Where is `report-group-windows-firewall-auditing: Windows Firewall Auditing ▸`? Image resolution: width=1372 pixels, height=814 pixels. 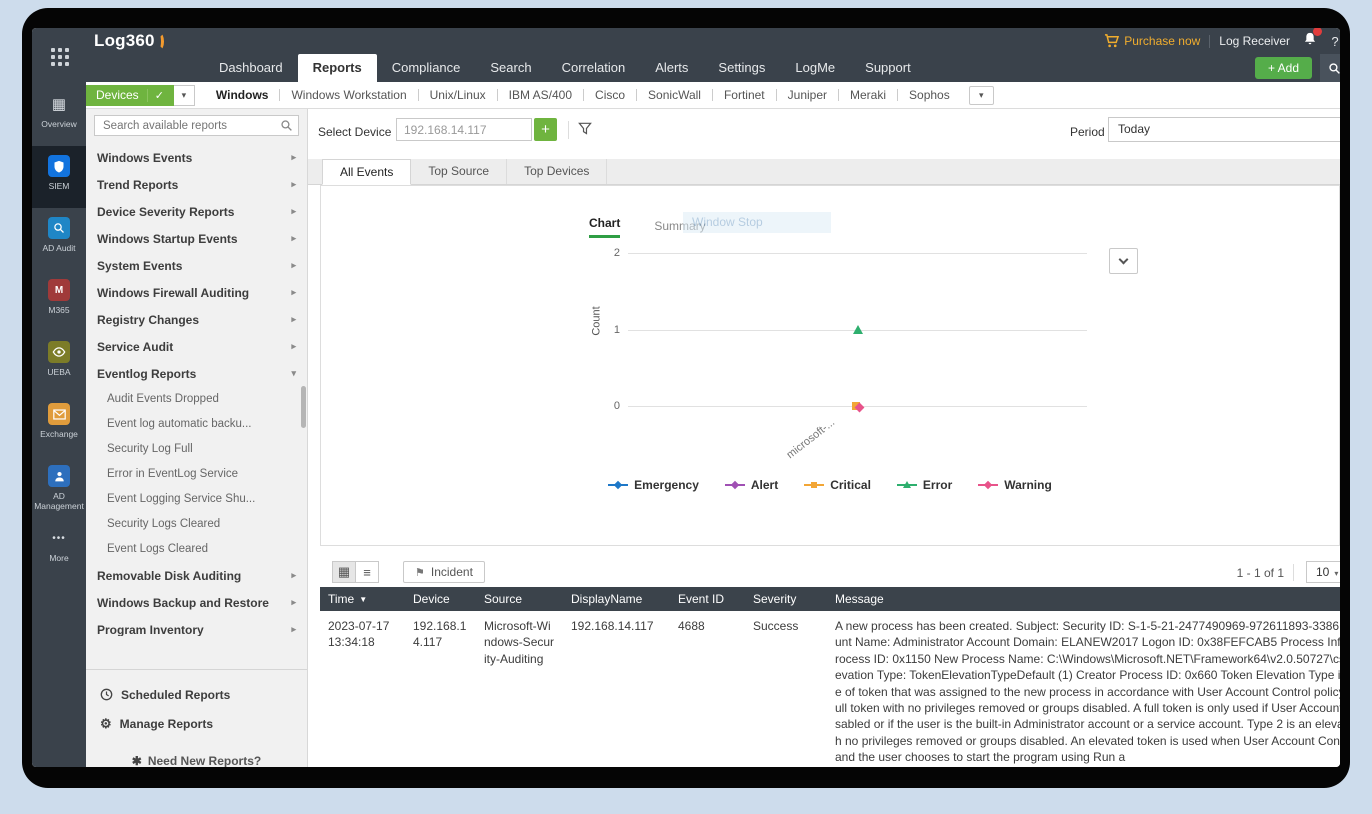
report-group-windows-firewall-auditing: Windows Firewall Auditing ▸ is located at coordinates (196, 292).